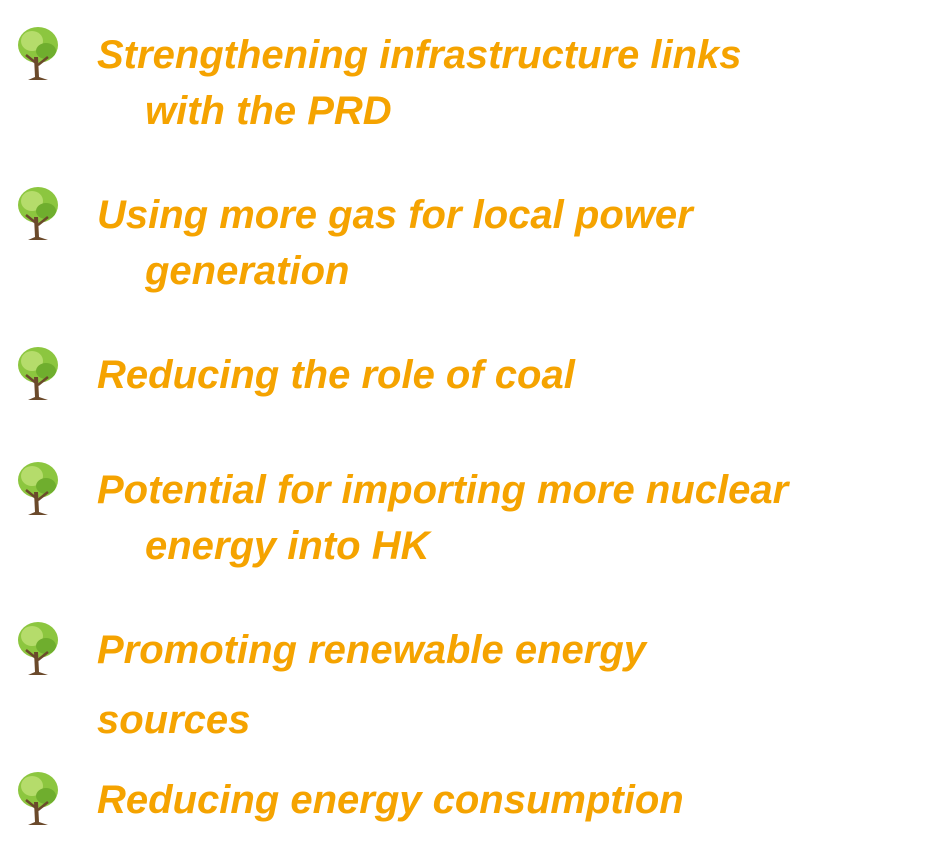  Describe the element at coordinates (443, 490) in the screenshot. I see `bullet-text: Potential for importing more nuclear` at that location.